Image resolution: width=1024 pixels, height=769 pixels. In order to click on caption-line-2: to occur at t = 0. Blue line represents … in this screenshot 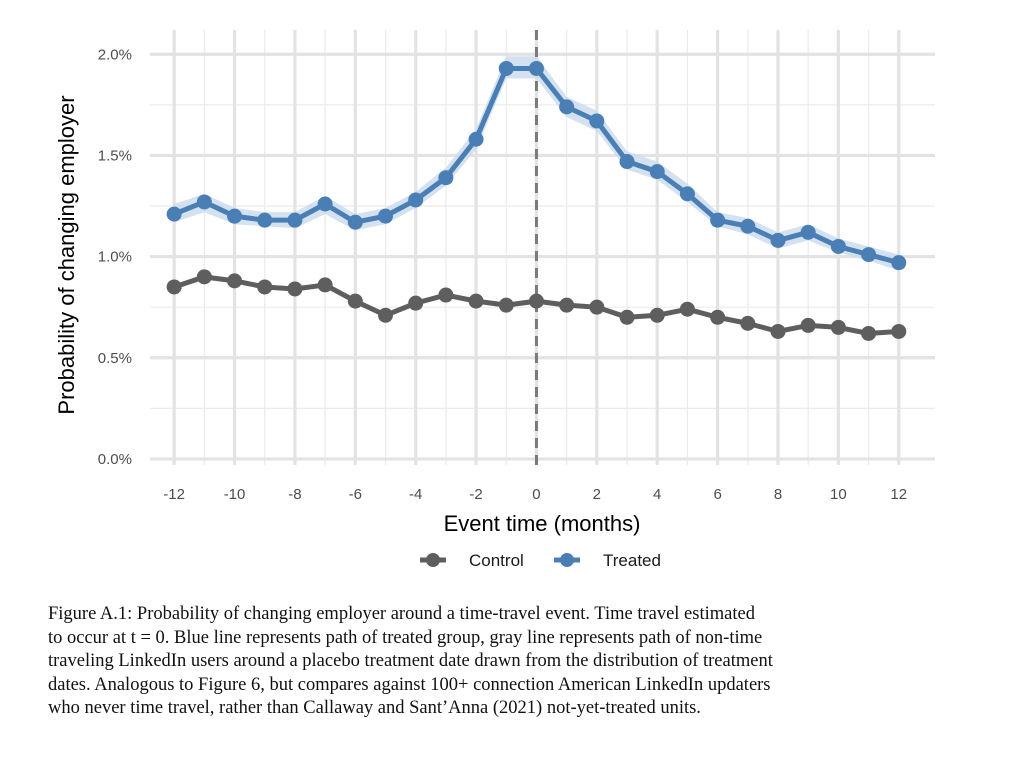, I will do `click(405, 637)`.